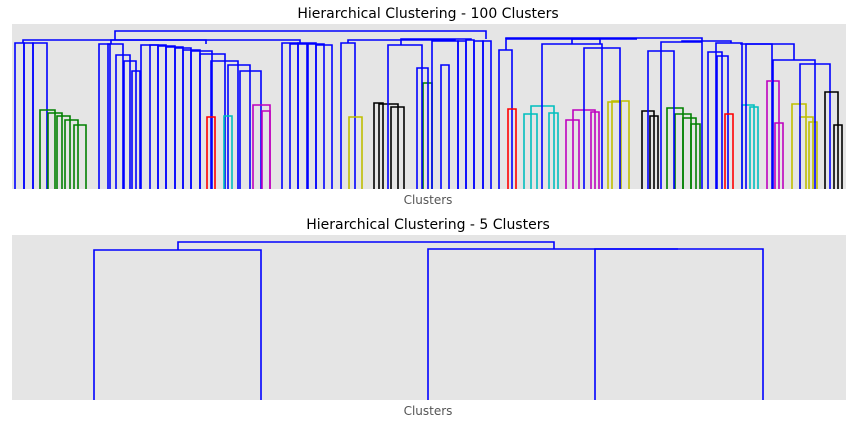  Describe the element at coordinates (428, 200) in the screenshot. I see `chart-1-xlabel: Clusters` at that location.